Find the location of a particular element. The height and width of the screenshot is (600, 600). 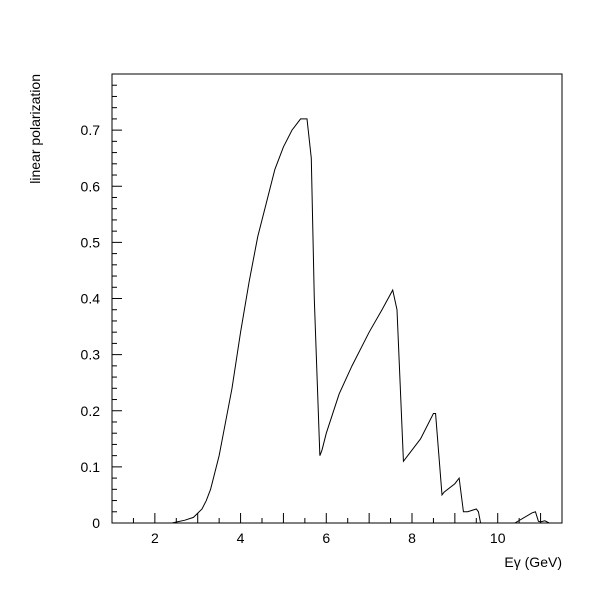

x-tick-label: 10 is located at coordinates (498, 538).